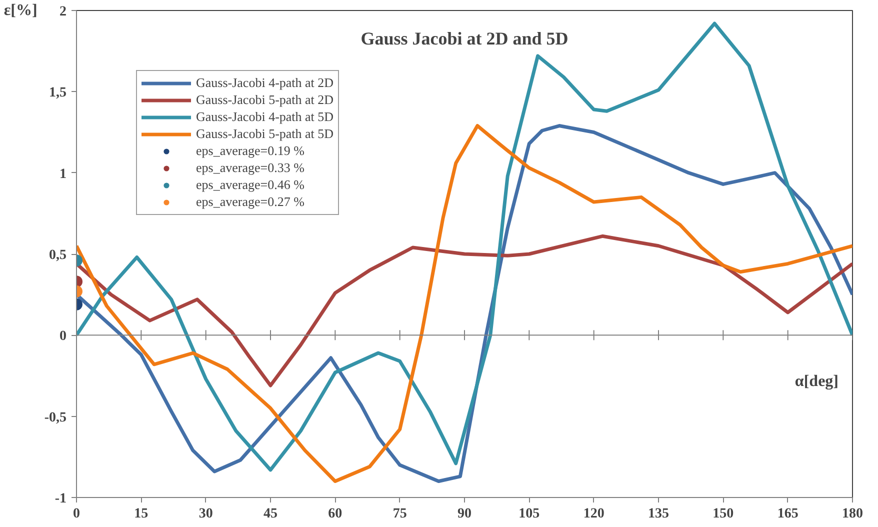 This screenshot has height=527, width=878. Describe the element at coordinates (593, 514) in the screenshot. I see `x-tick-label: 120` at that location.